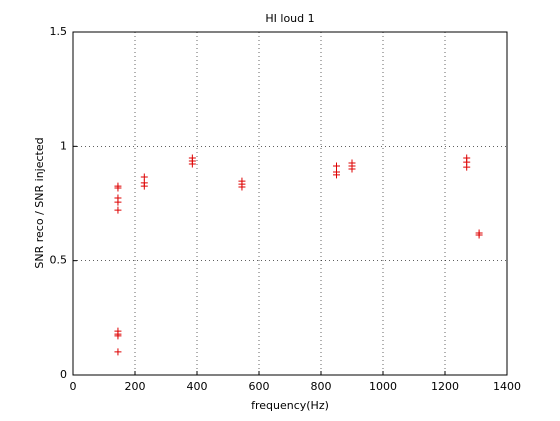 This screenshot has height=421, width=560. What do you see at coordinates (507, 386) in the screenshot?
I see `x-tick-label: 1400` at bounding box center [507, 386].